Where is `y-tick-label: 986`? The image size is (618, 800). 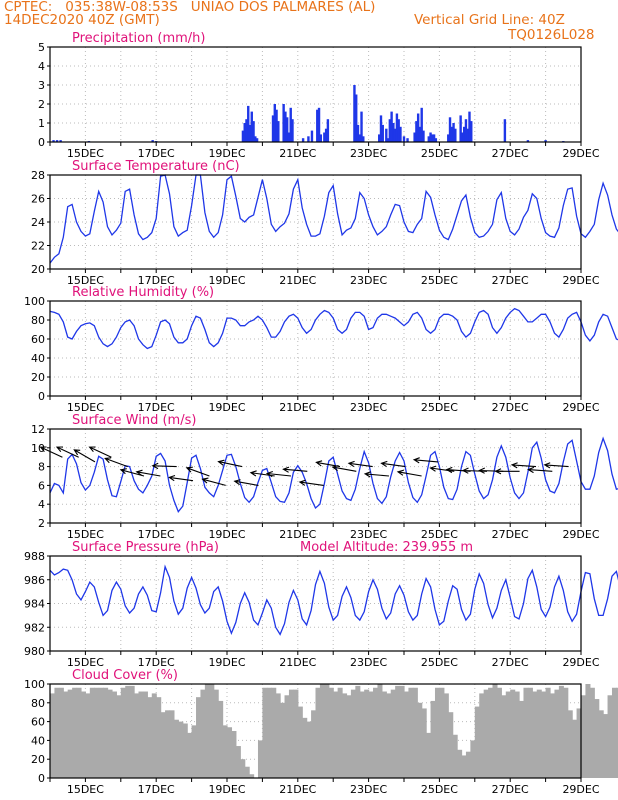 y-tick-label: 986 is located at coordinates (34, 580).